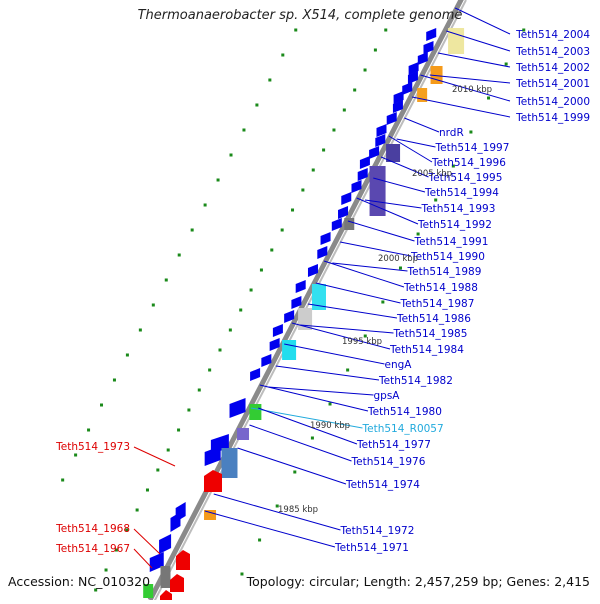 The height and width of the screenshot is (604, 600). What do you see at coordinates (451, 133) in the screenshot?
I see `gene-label: nrdR` at bounding box center [451, 133].